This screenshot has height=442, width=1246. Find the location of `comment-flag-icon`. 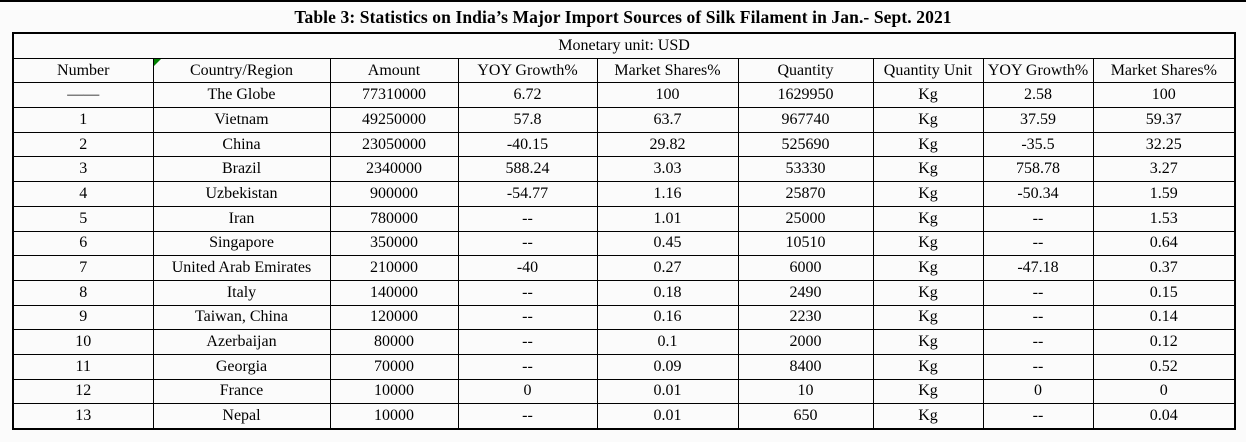

comment-flag-icon is located at coordinates (157, 62).